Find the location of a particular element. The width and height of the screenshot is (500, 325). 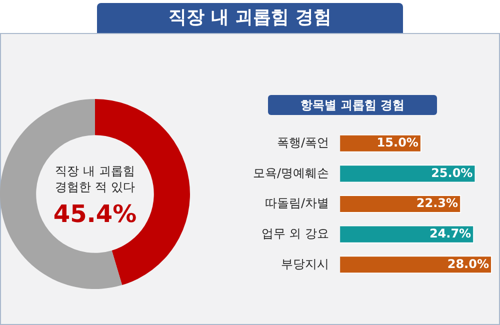

data-label: 24.7% is located at coordinates (450, 233).